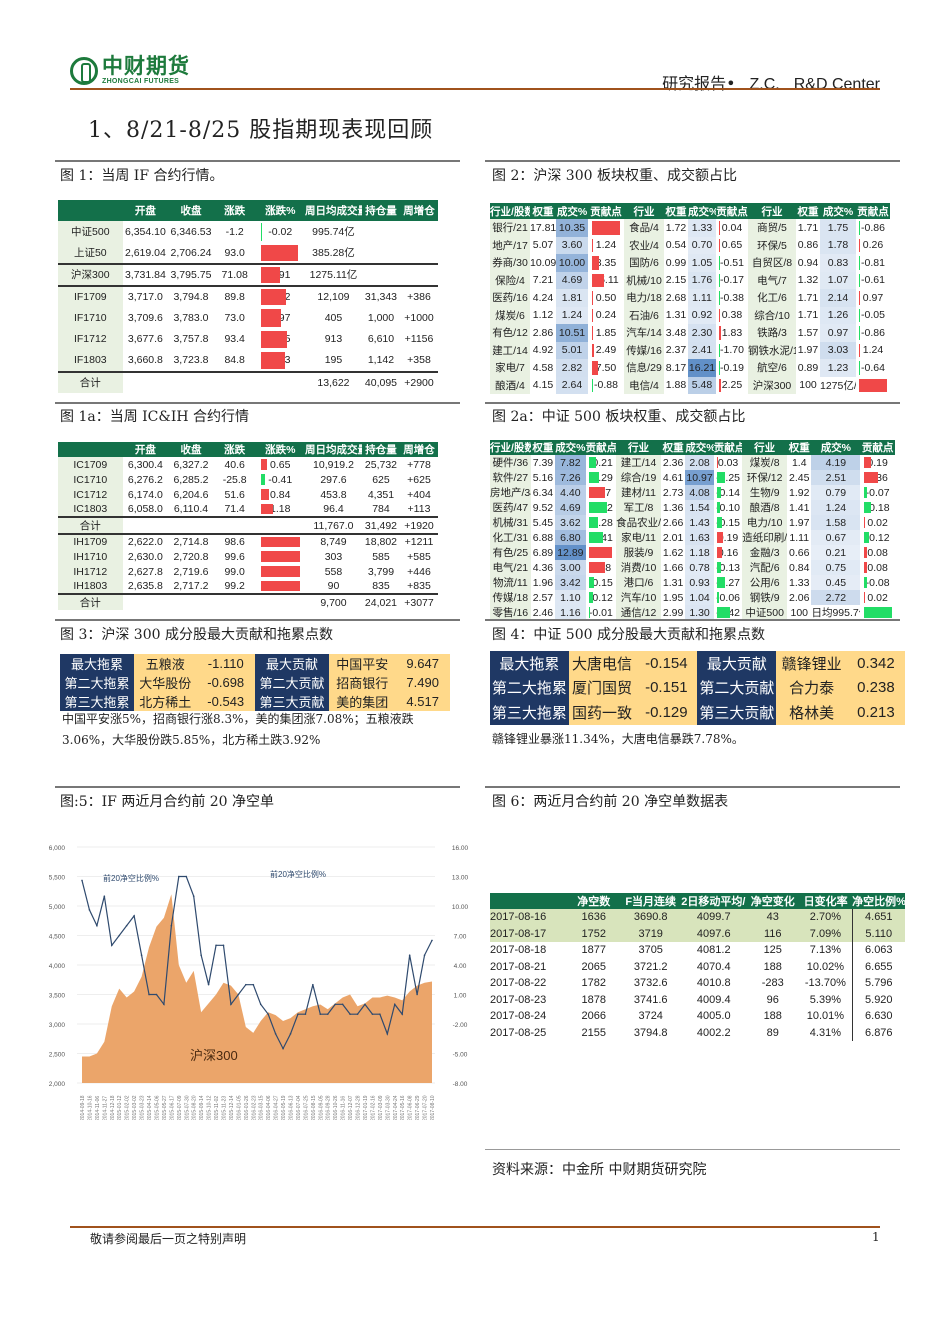 The height and width of the screenshot is (1344, 950). What do you see at coordinates (90, 525) in the screenshot?
I see `table-cell: 合计` at bounding box center [90, 525].